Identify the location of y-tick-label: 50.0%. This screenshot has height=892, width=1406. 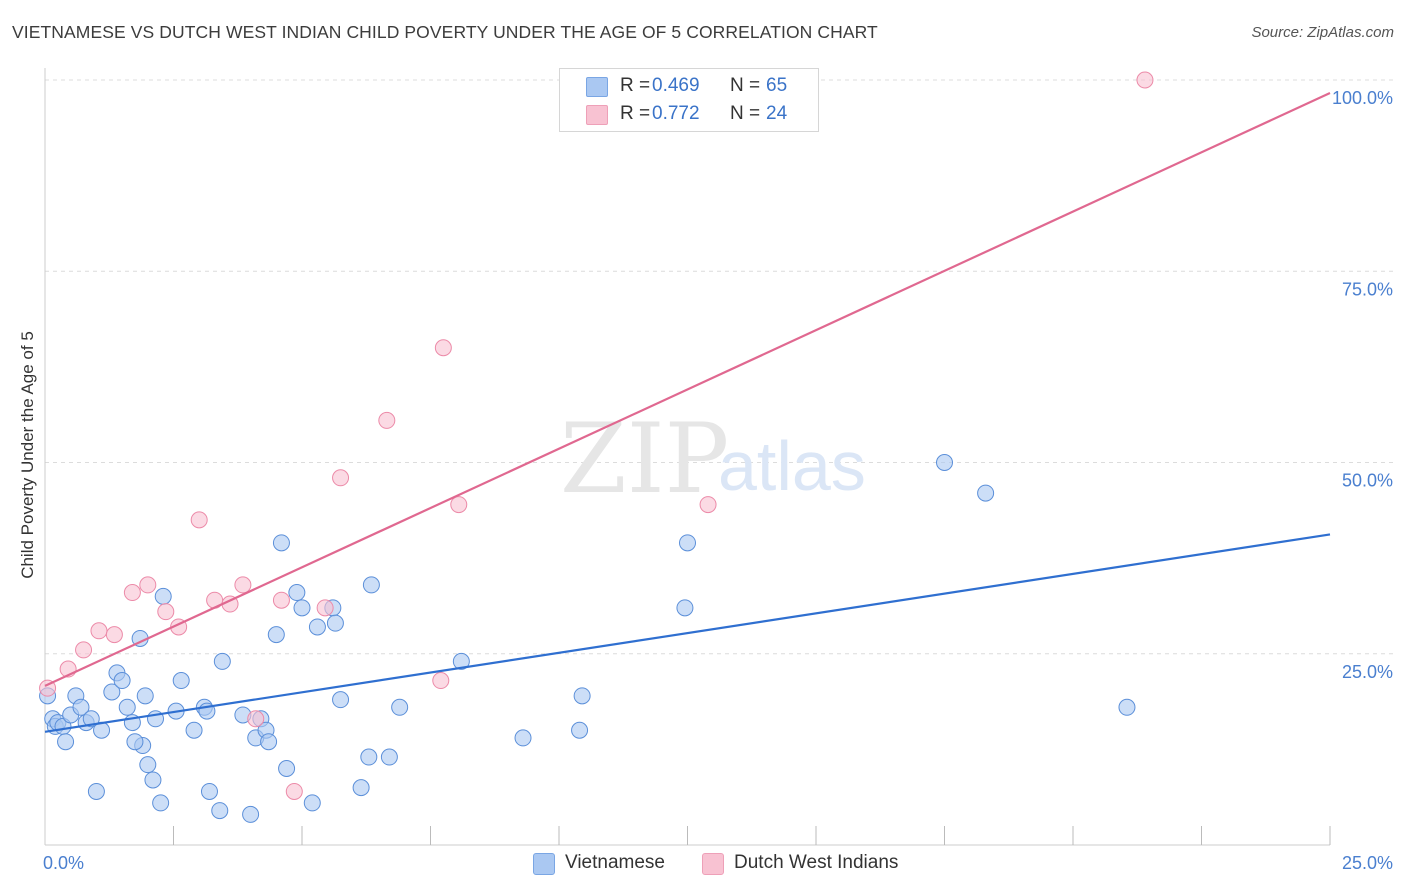
(1367, 481).